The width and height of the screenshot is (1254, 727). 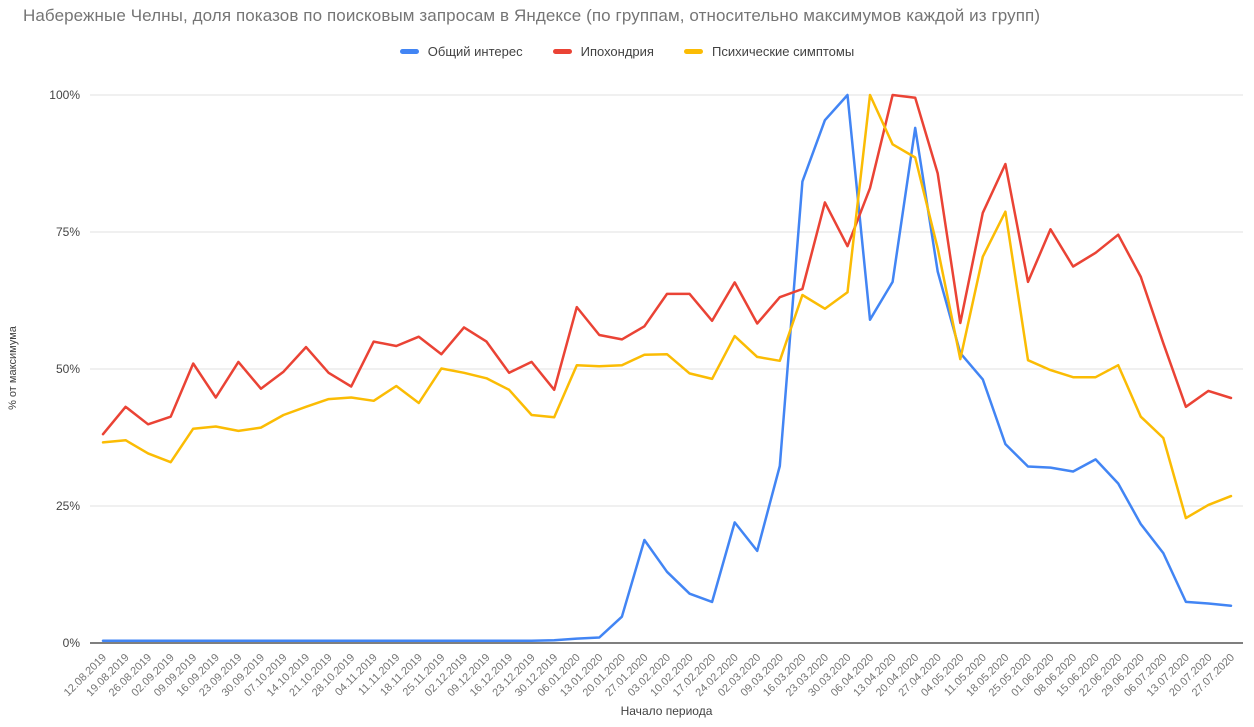 What do you see at coordinates (475, 51) in the screenshot?
I see `legend-label: Общий интерес` at bounding box center [475, 51].